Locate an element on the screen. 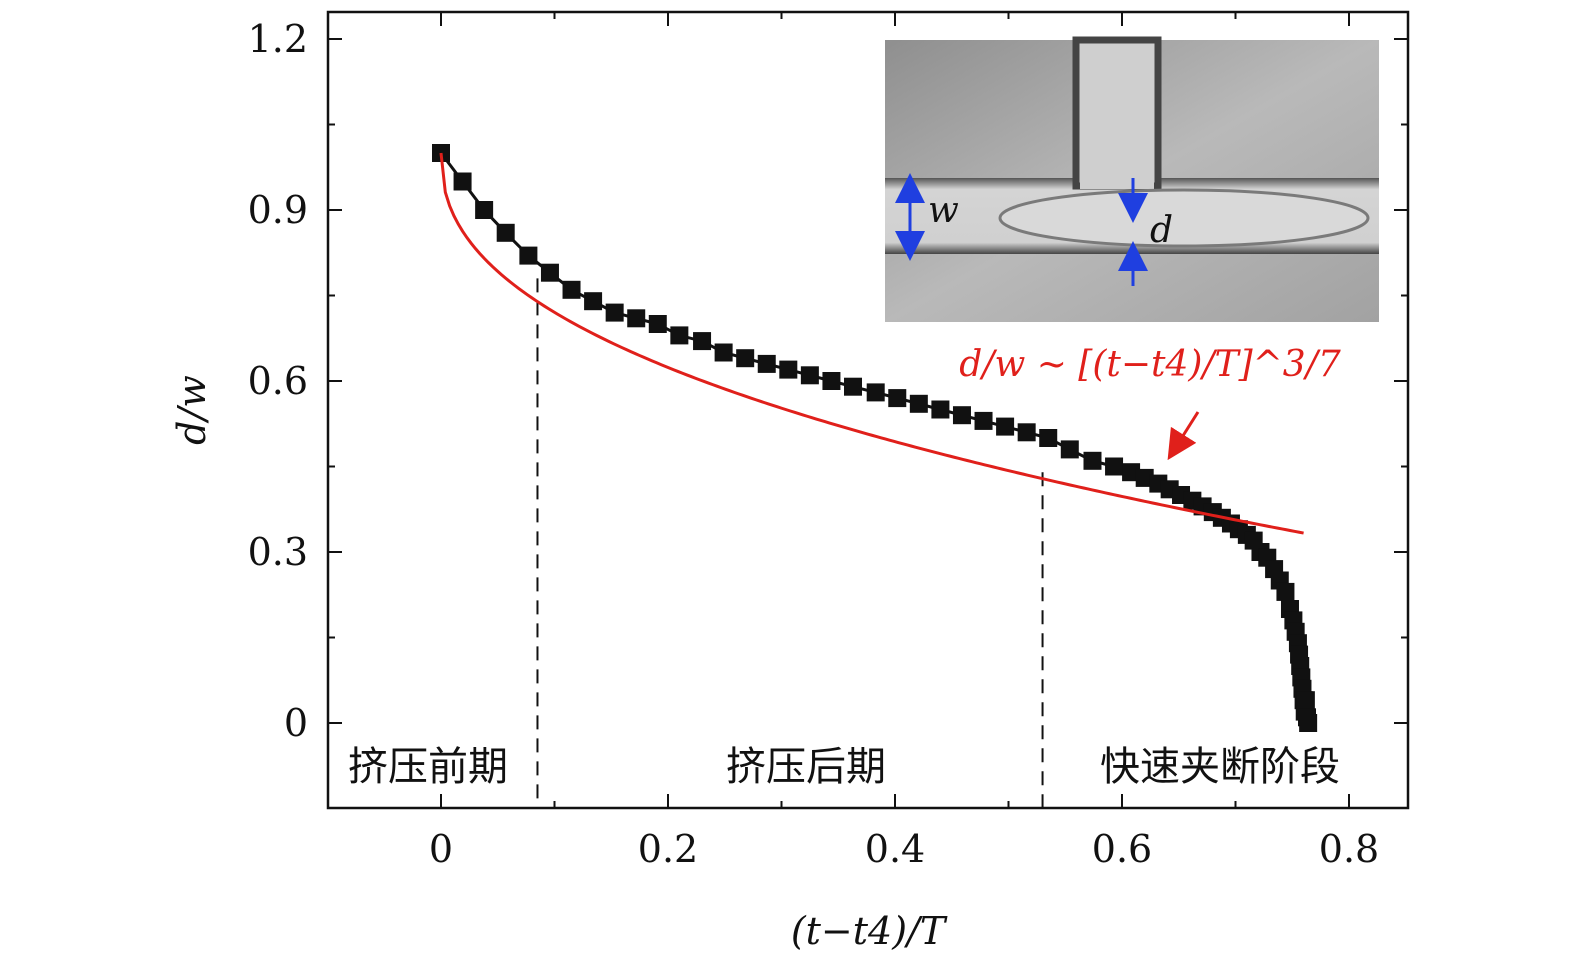 Image resolution: width=1575 pixels, height=974 pixels. y-tick-label: 0.9 is located at coordinates (278, 210).